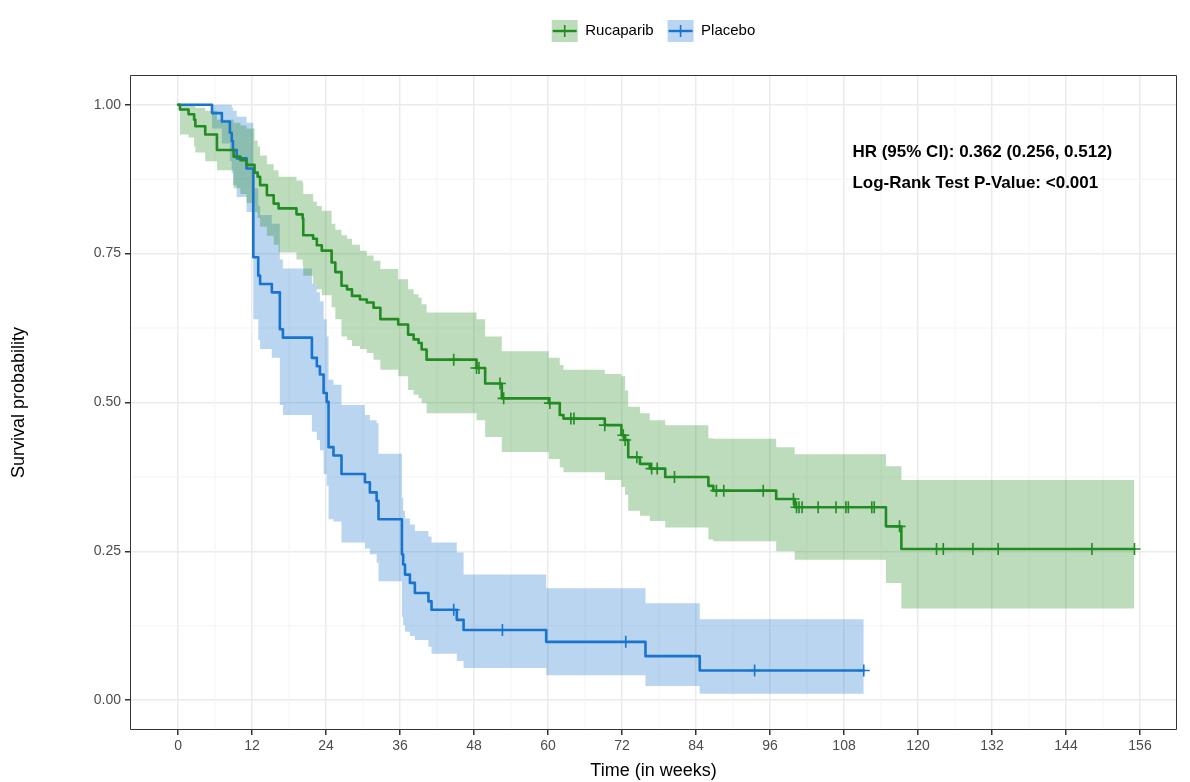 This screenshot has height=782, width=1190. I want to click on x-tick-label: 144, so click(1066, 745).